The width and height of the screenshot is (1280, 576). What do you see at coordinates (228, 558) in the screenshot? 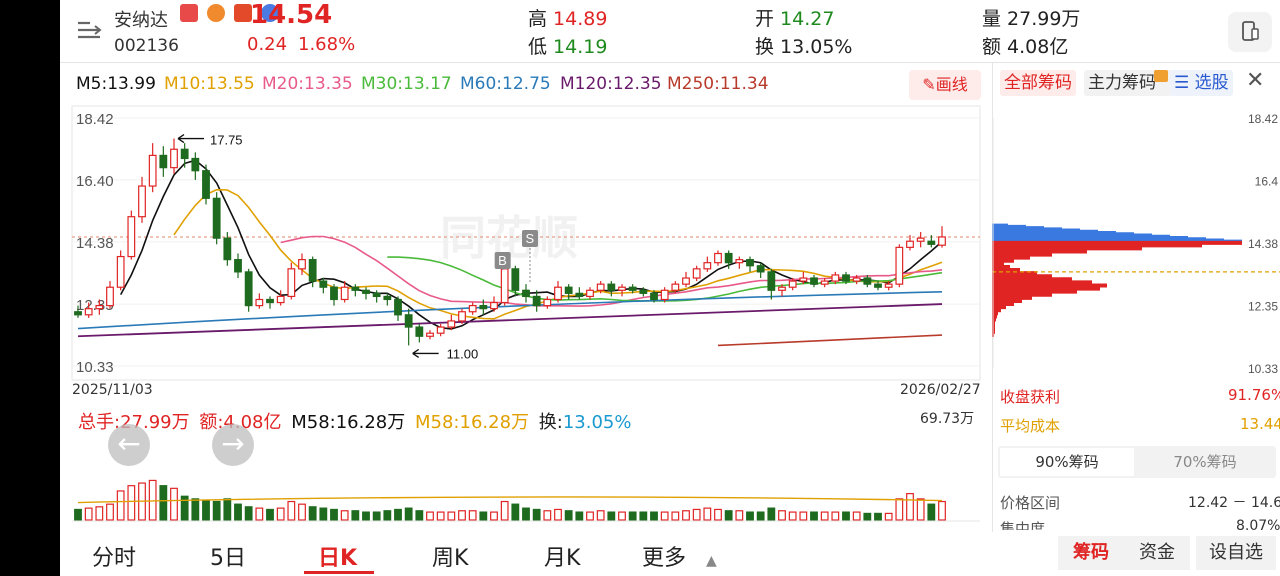
I see `tab-5day: 5日` at bounding box center [228, 558].